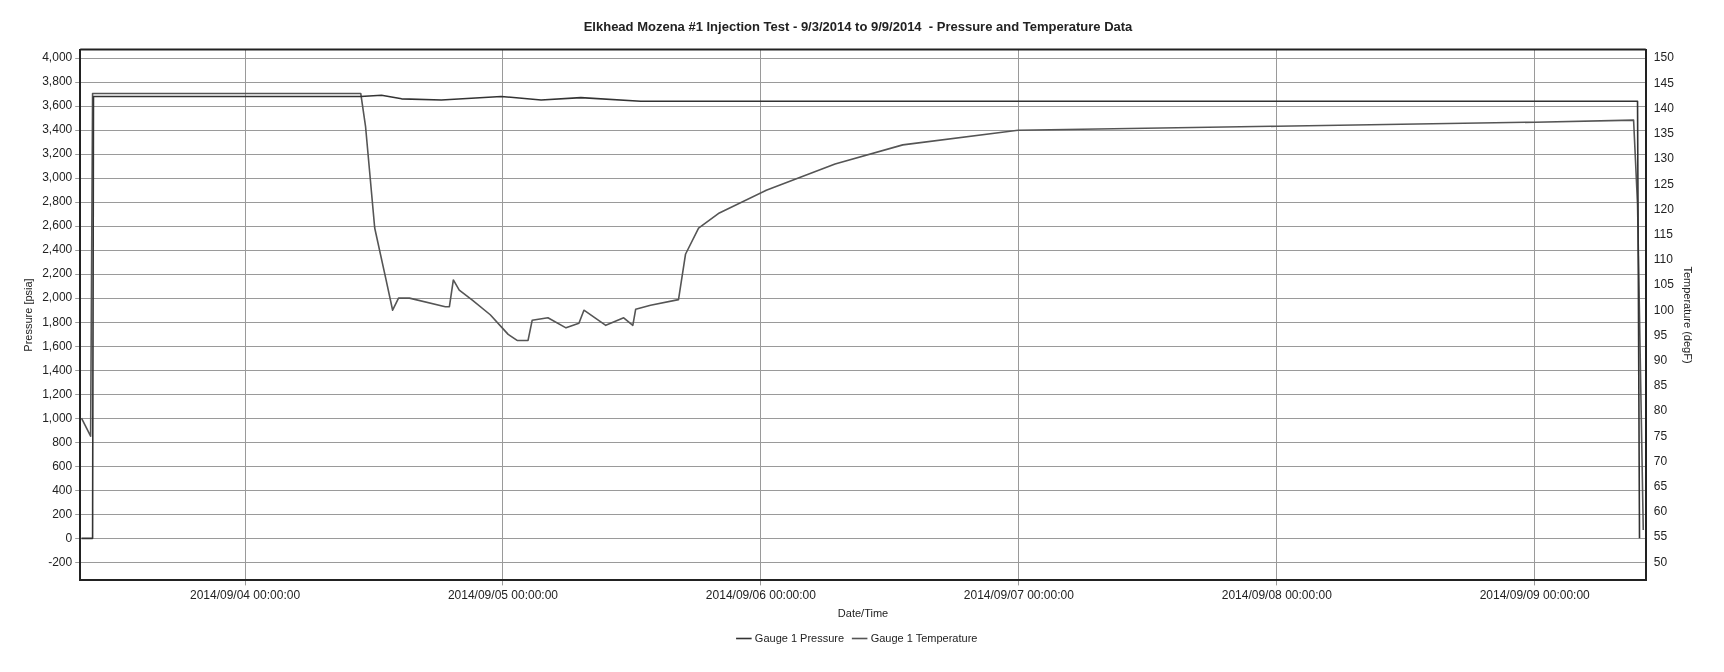 The height and width of the screenshot is (672, 1724). Describe the element at coordinates (1664, 208) in the screenshot. I see `y2-tick-label: 120` at that location.